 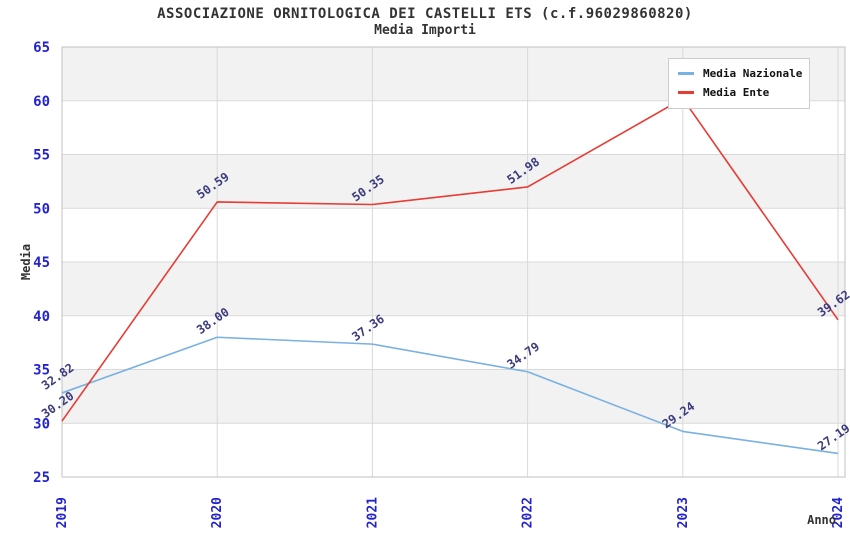 What do you see at coordinates (217, 512) in the screenshot?
I see `x-tick-label: 2020` at bounding box center [217, 512].